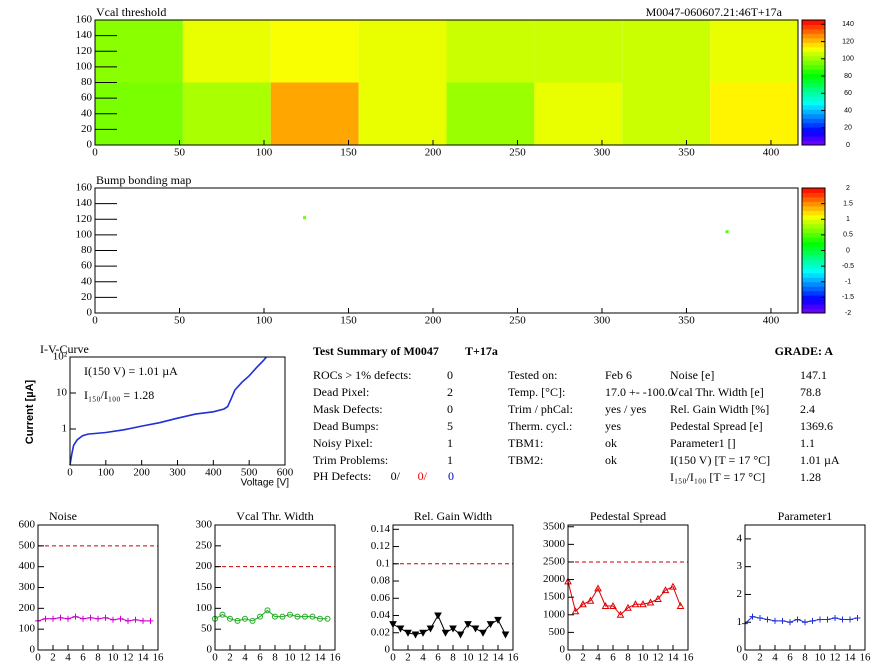 Image resolution: width=896 pixels, height=672 pixels. Describe the element at coordinates (719, 409) in the screenshot. I see `summary-label: Rel. Gain Width [%]` at that location.